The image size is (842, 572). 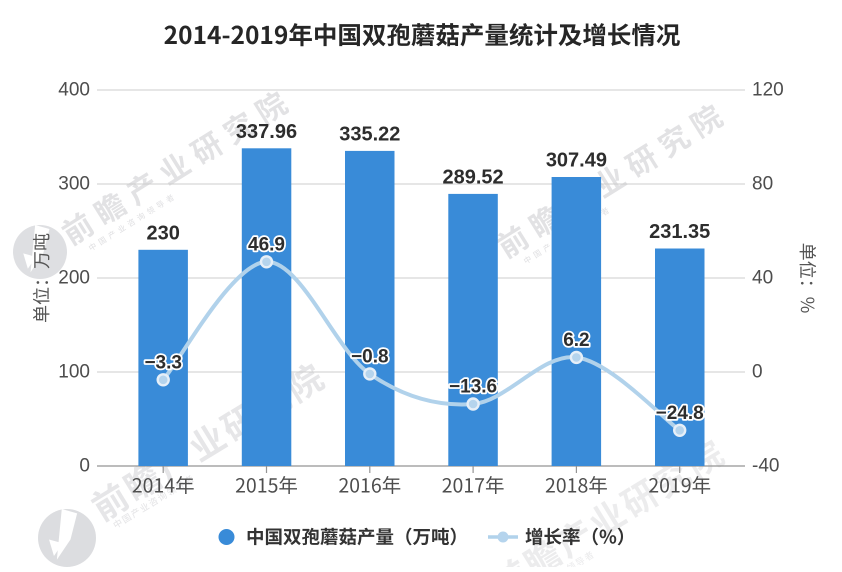 I want to click on svg-text: 289.52, so click(x=473, y=177).